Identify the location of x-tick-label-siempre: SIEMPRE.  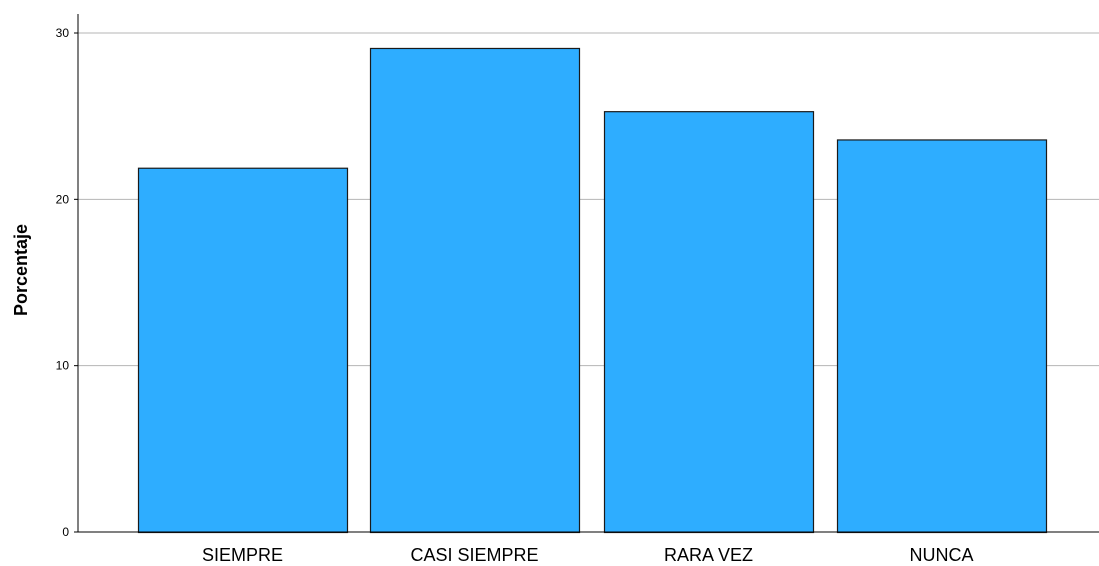
(242, 555).